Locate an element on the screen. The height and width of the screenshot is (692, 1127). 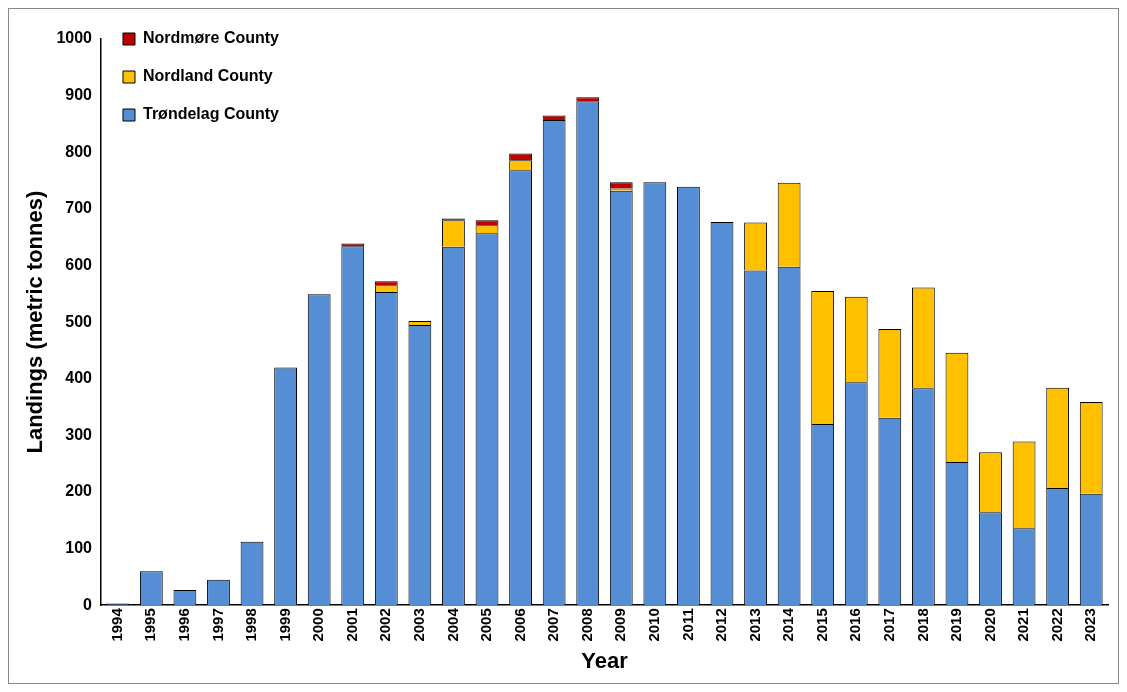
y-tick-label: 700 is located at coordinates (79, 208).